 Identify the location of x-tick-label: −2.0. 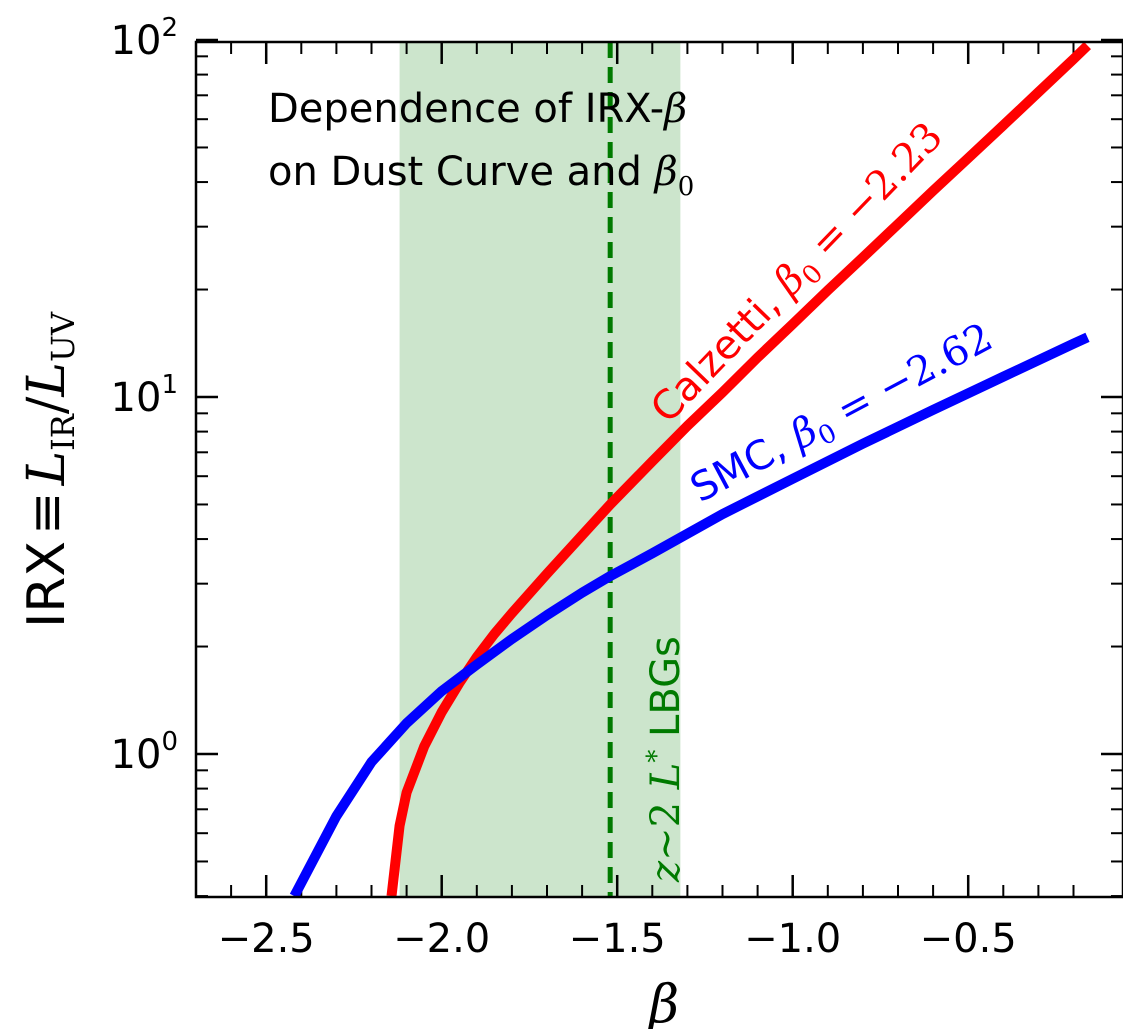
(441, 939).